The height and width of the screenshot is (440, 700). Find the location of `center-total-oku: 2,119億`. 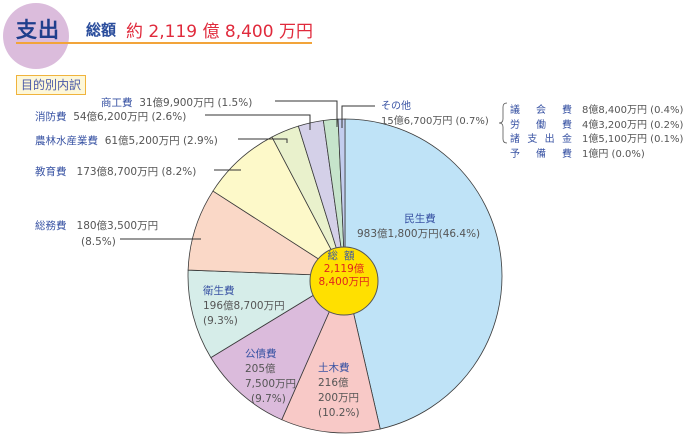

center-total-oku: 2,119億 is located at coordinates (344, 269).